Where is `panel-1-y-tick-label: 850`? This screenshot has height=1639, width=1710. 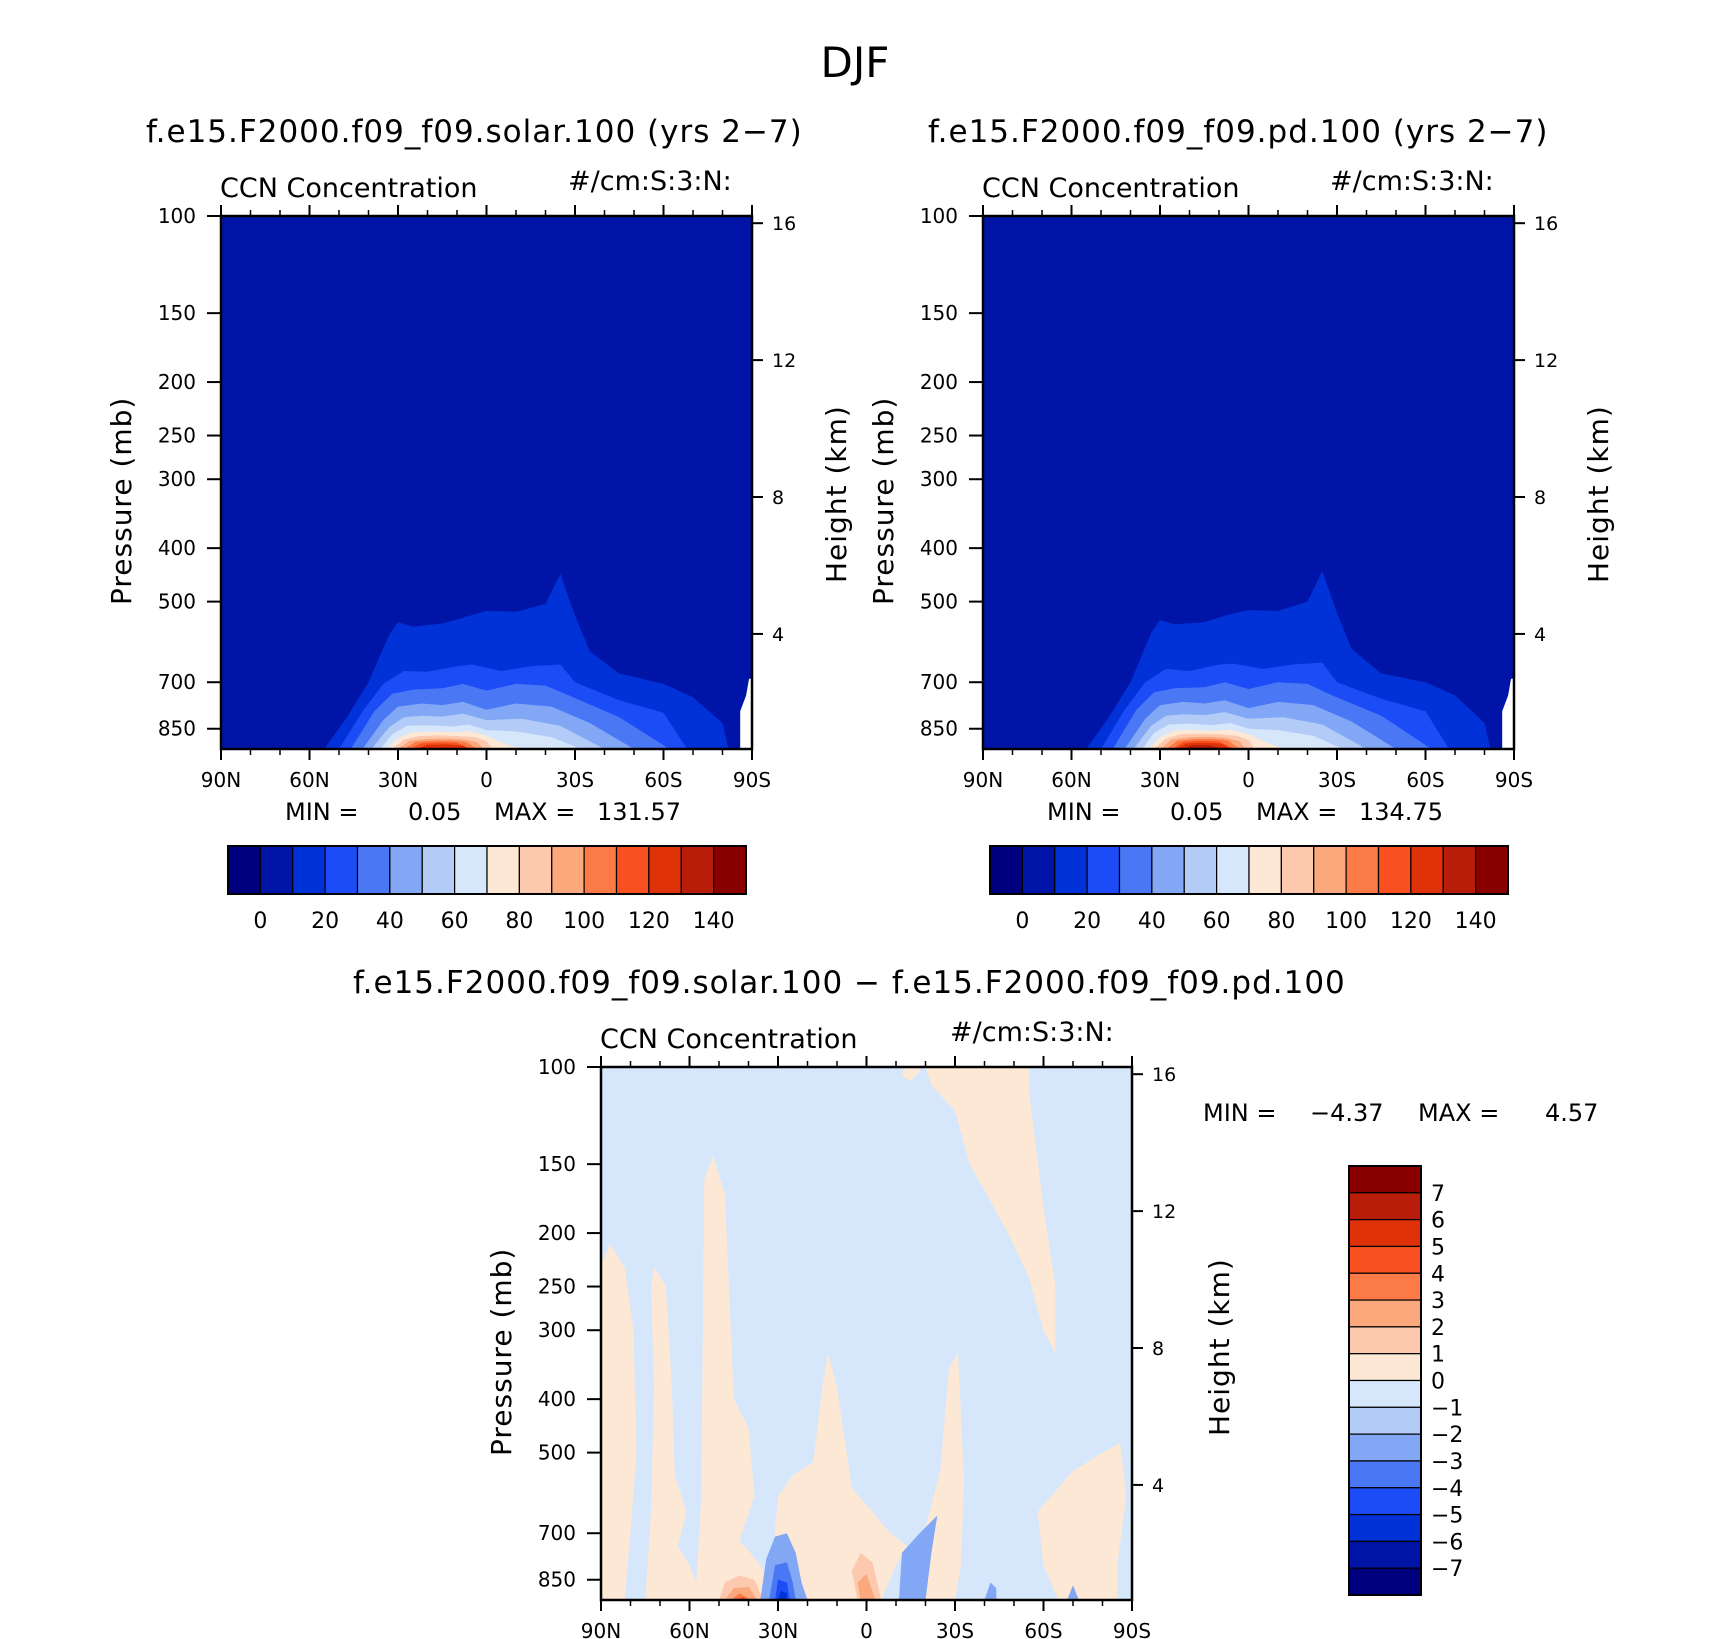
panel-1-y-tick-label: 850 is located at coordinates (177, 729).